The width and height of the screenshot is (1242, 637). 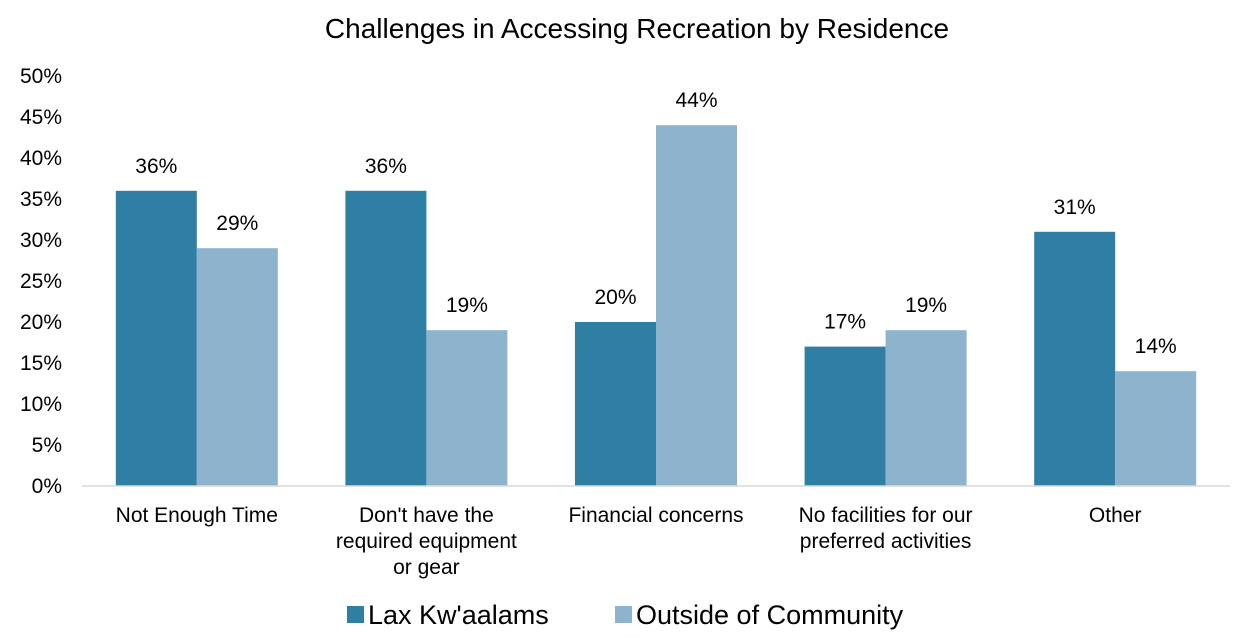 What do you see at coordinates (41, 199) in the screenshot?
I see `y-tick-label: 35%` at bounding box center [41, 199].